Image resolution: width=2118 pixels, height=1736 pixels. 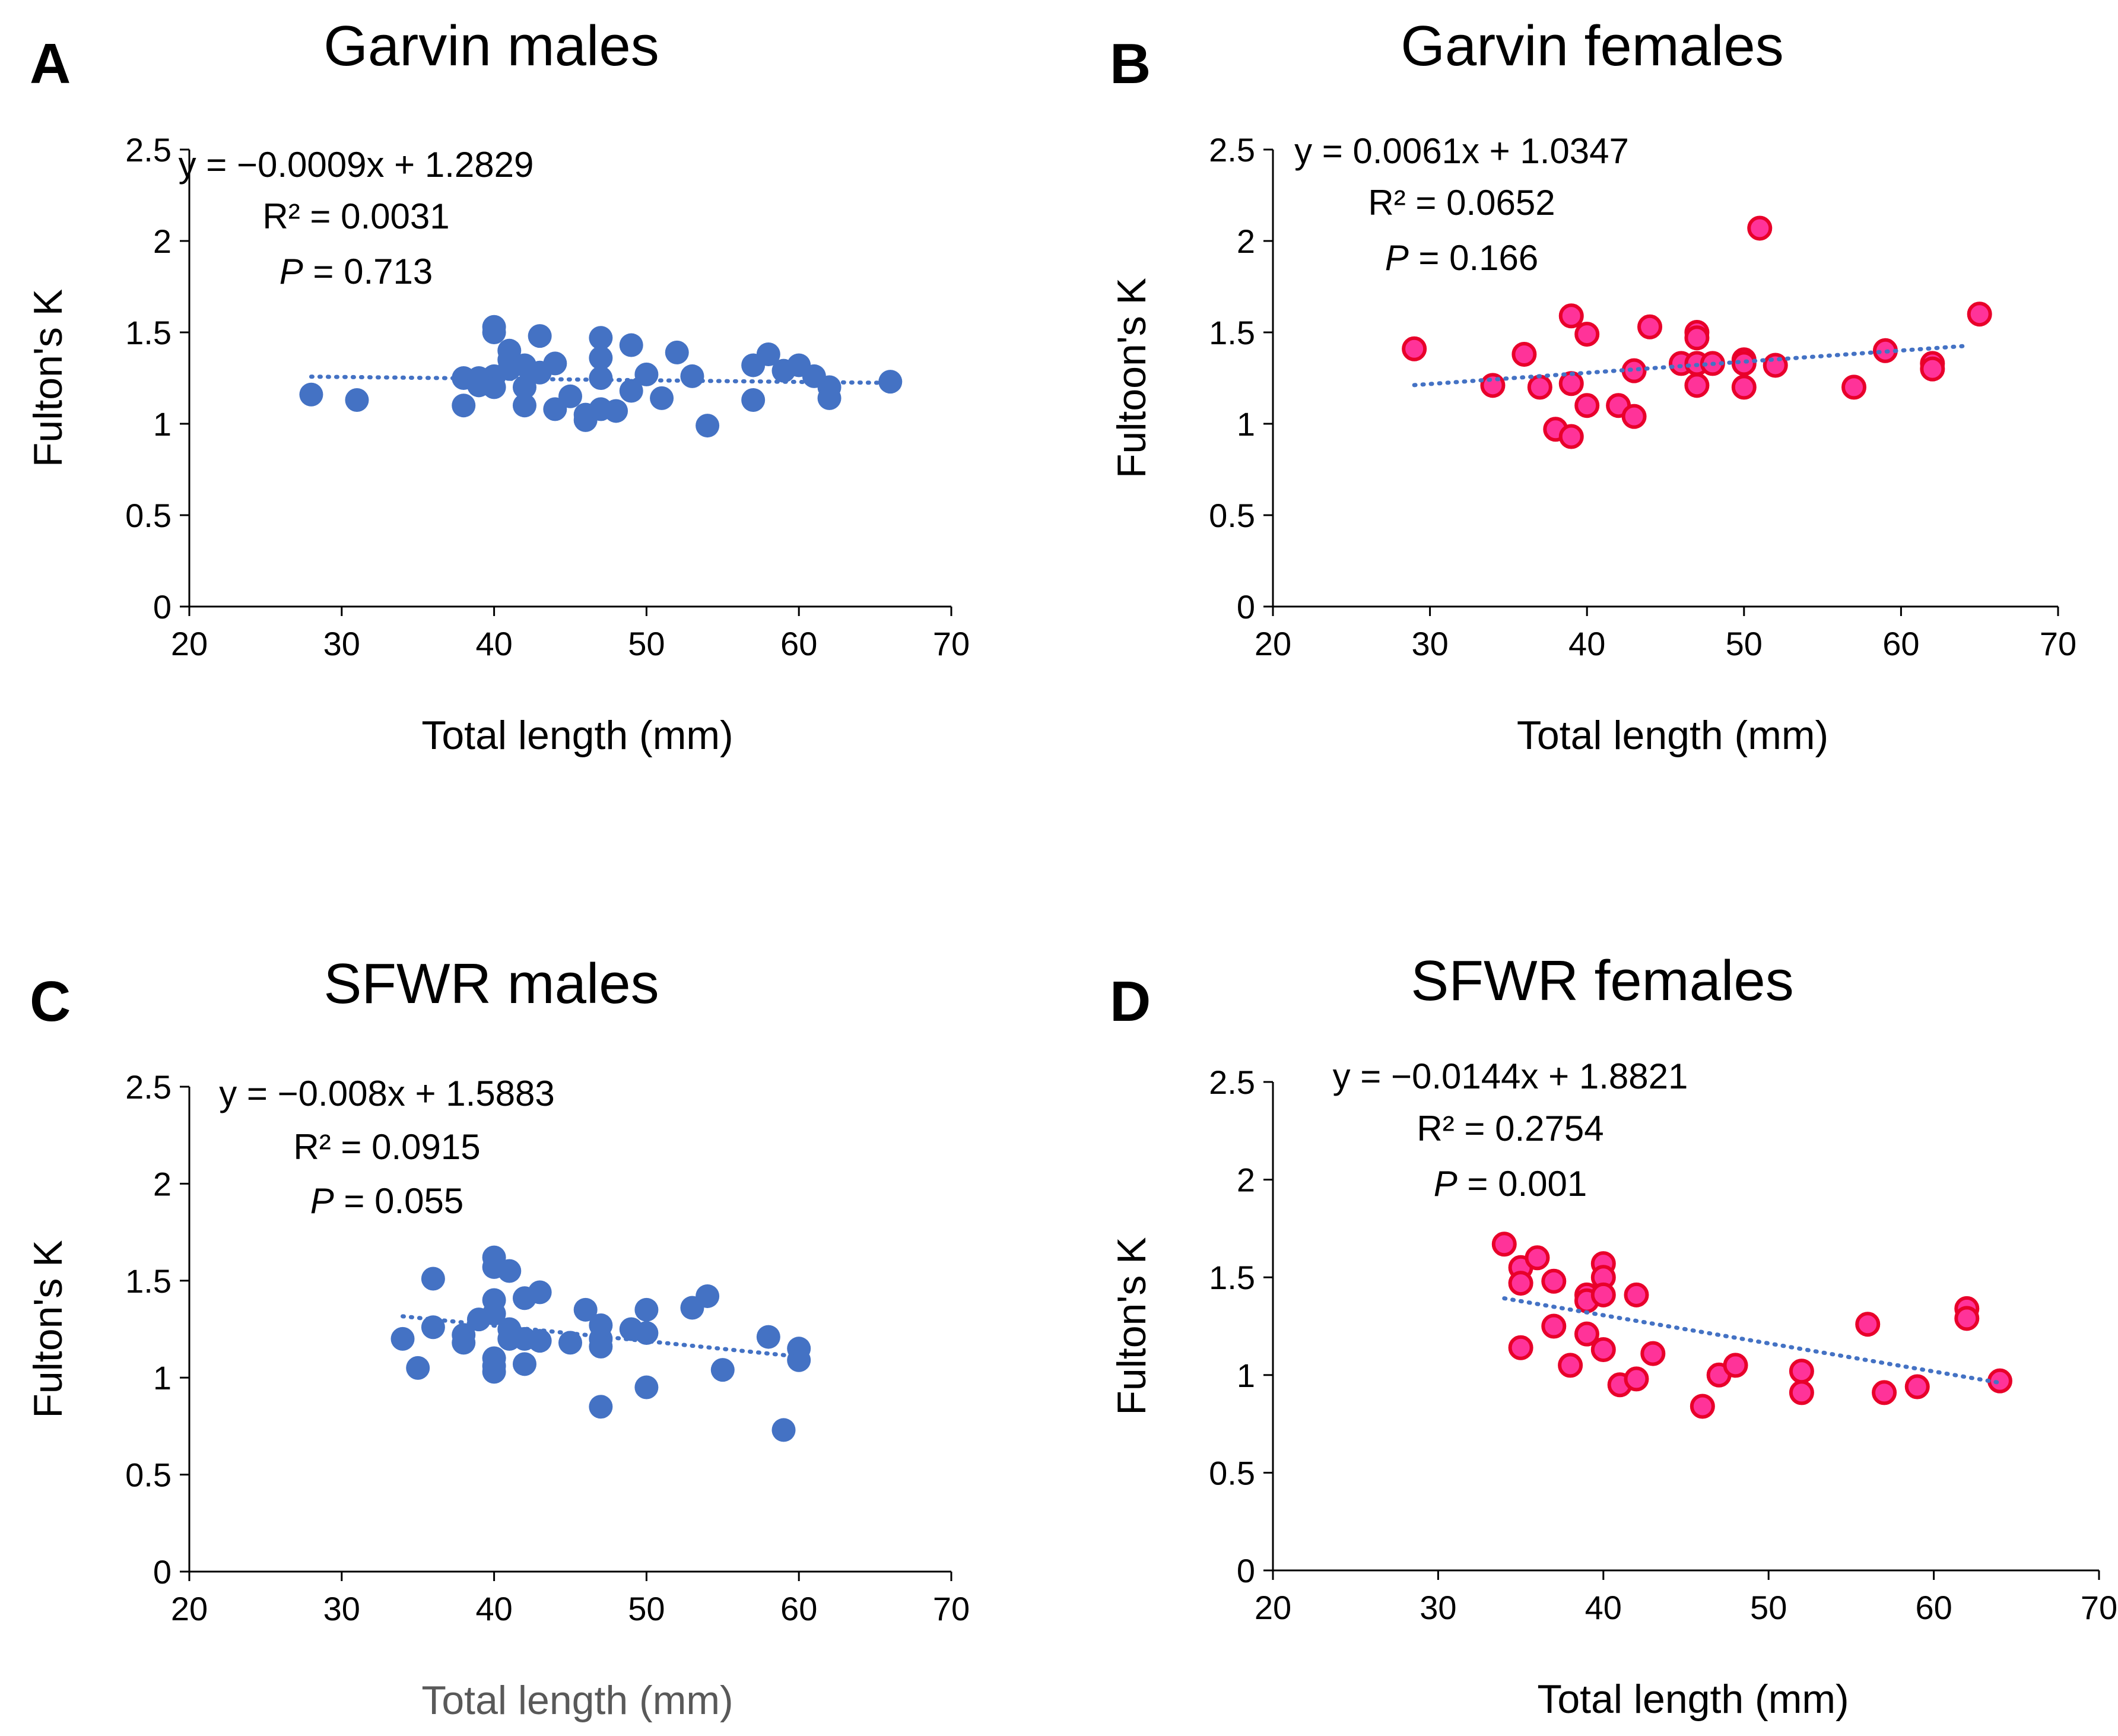 What do you see at coordinates (1429, 643) in the screenshot?
I see `x-tick-label: 30` at bounding box center [1429, 643].